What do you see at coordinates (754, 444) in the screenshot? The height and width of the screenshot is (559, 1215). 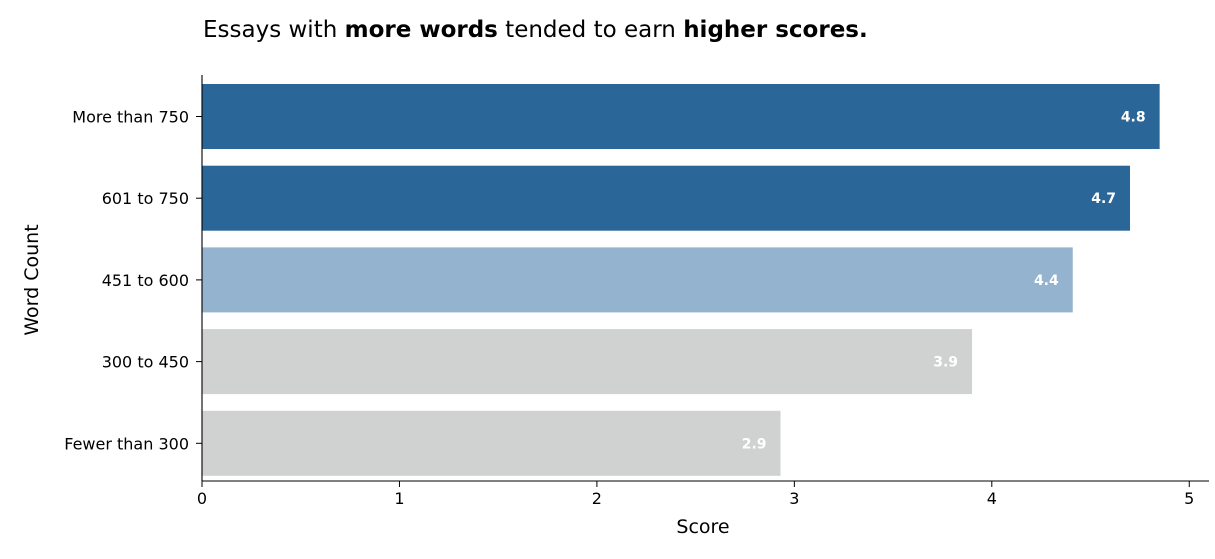 I see `bar-value-label: 2.9` at bounding box center [754, 444].